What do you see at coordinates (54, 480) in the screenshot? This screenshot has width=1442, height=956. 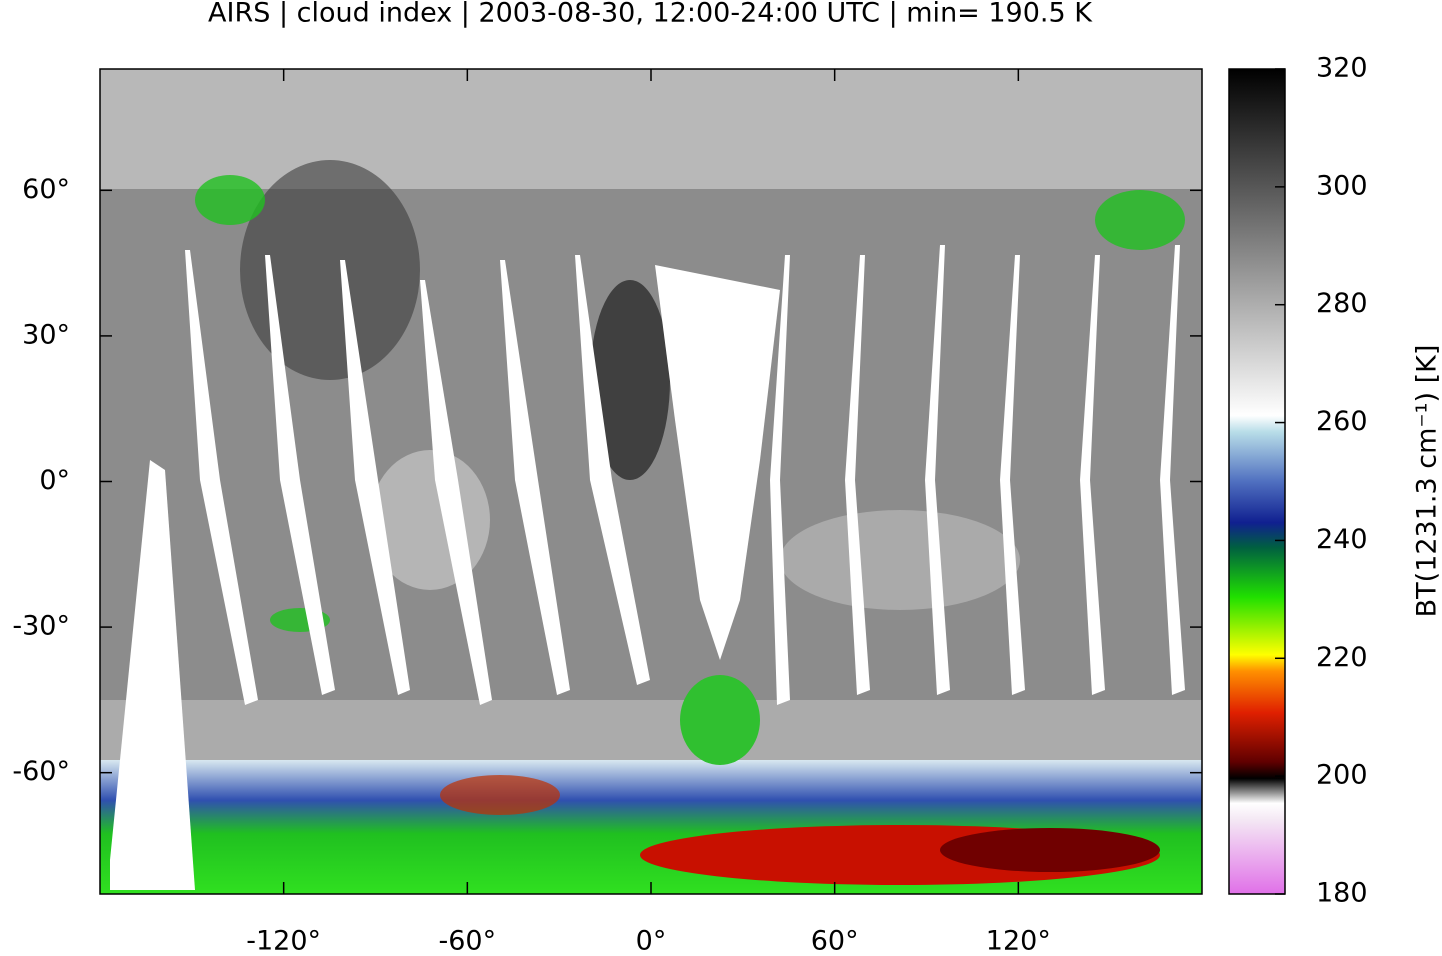 I see `y-tick-label: 0°` at bounding box center [54, 480].